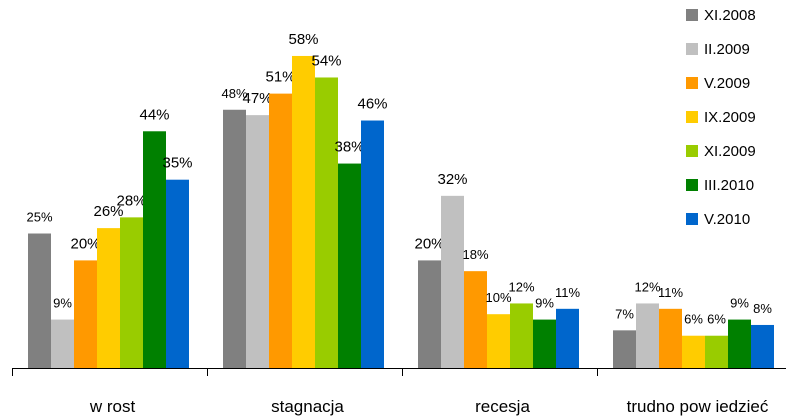 This screenshot has height=416, width=786. I want to click on data-label: 58%, so click(303, 39).